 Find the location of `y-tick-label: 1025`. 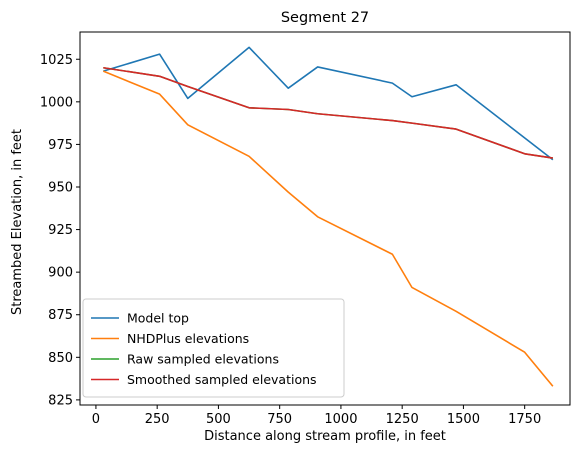

y-tick-label: 1025 is located at coordinates (56, 60).